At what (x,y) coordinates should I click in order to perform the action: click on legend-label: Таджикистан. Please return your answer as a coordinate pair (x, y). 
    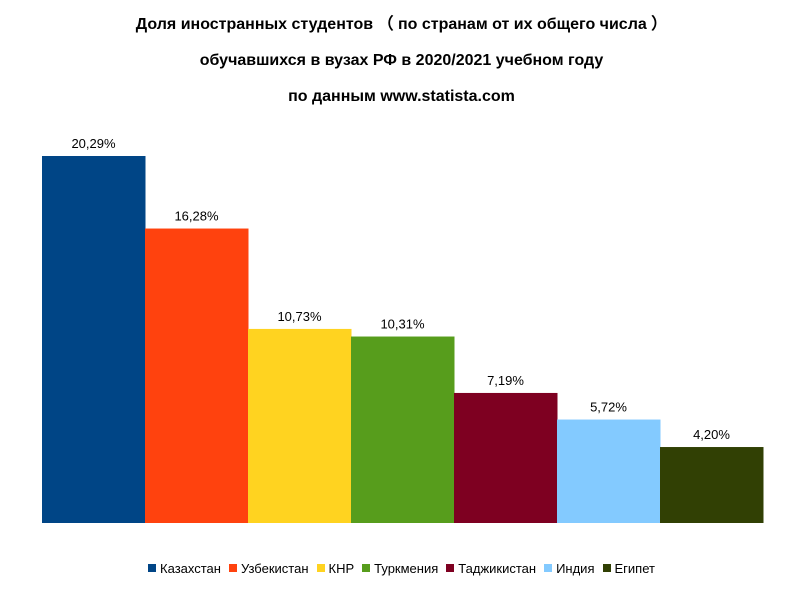
    Looking at the image, I should click on (497, 568).